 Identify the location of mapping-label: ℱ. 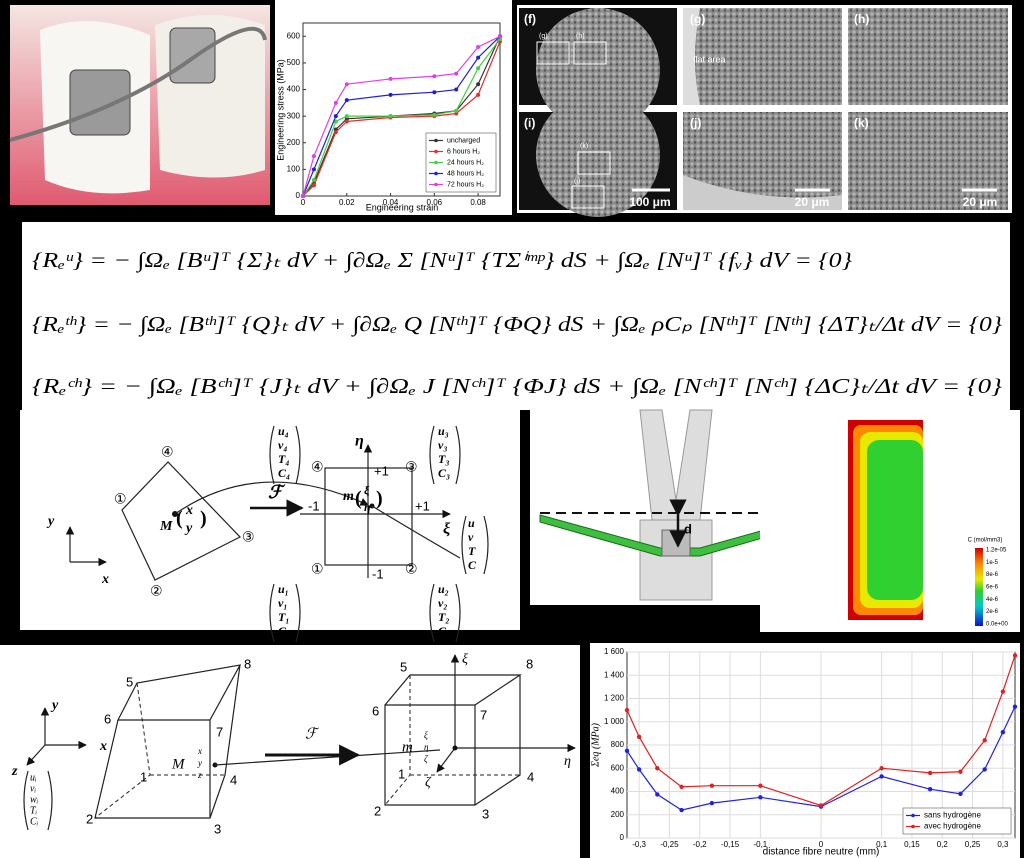
(312, 734).